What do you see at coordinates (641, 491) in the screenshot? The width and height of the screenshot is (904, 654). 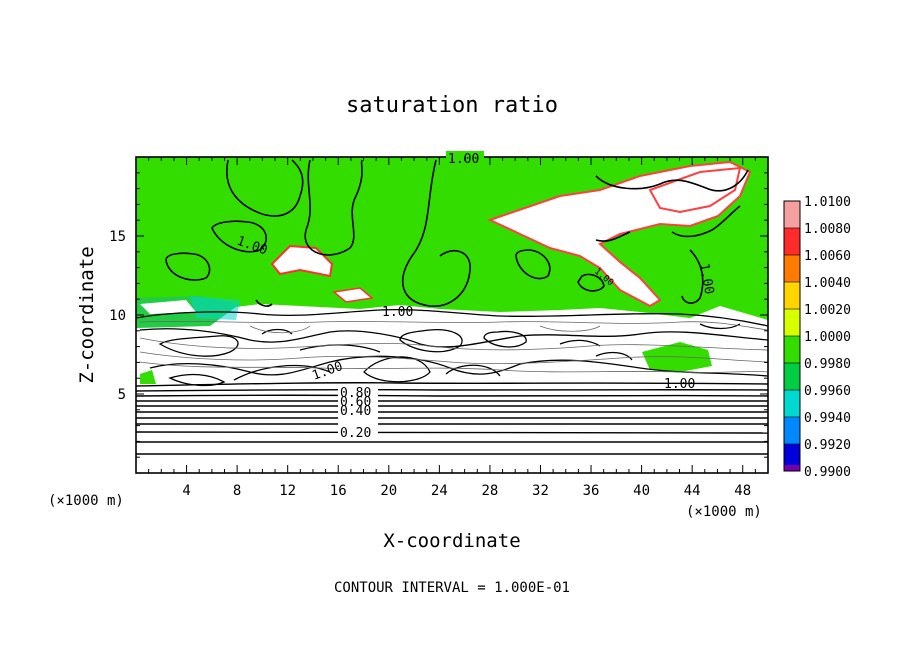 I see `x-tick-label: 40` at bounding box center [641, 491].